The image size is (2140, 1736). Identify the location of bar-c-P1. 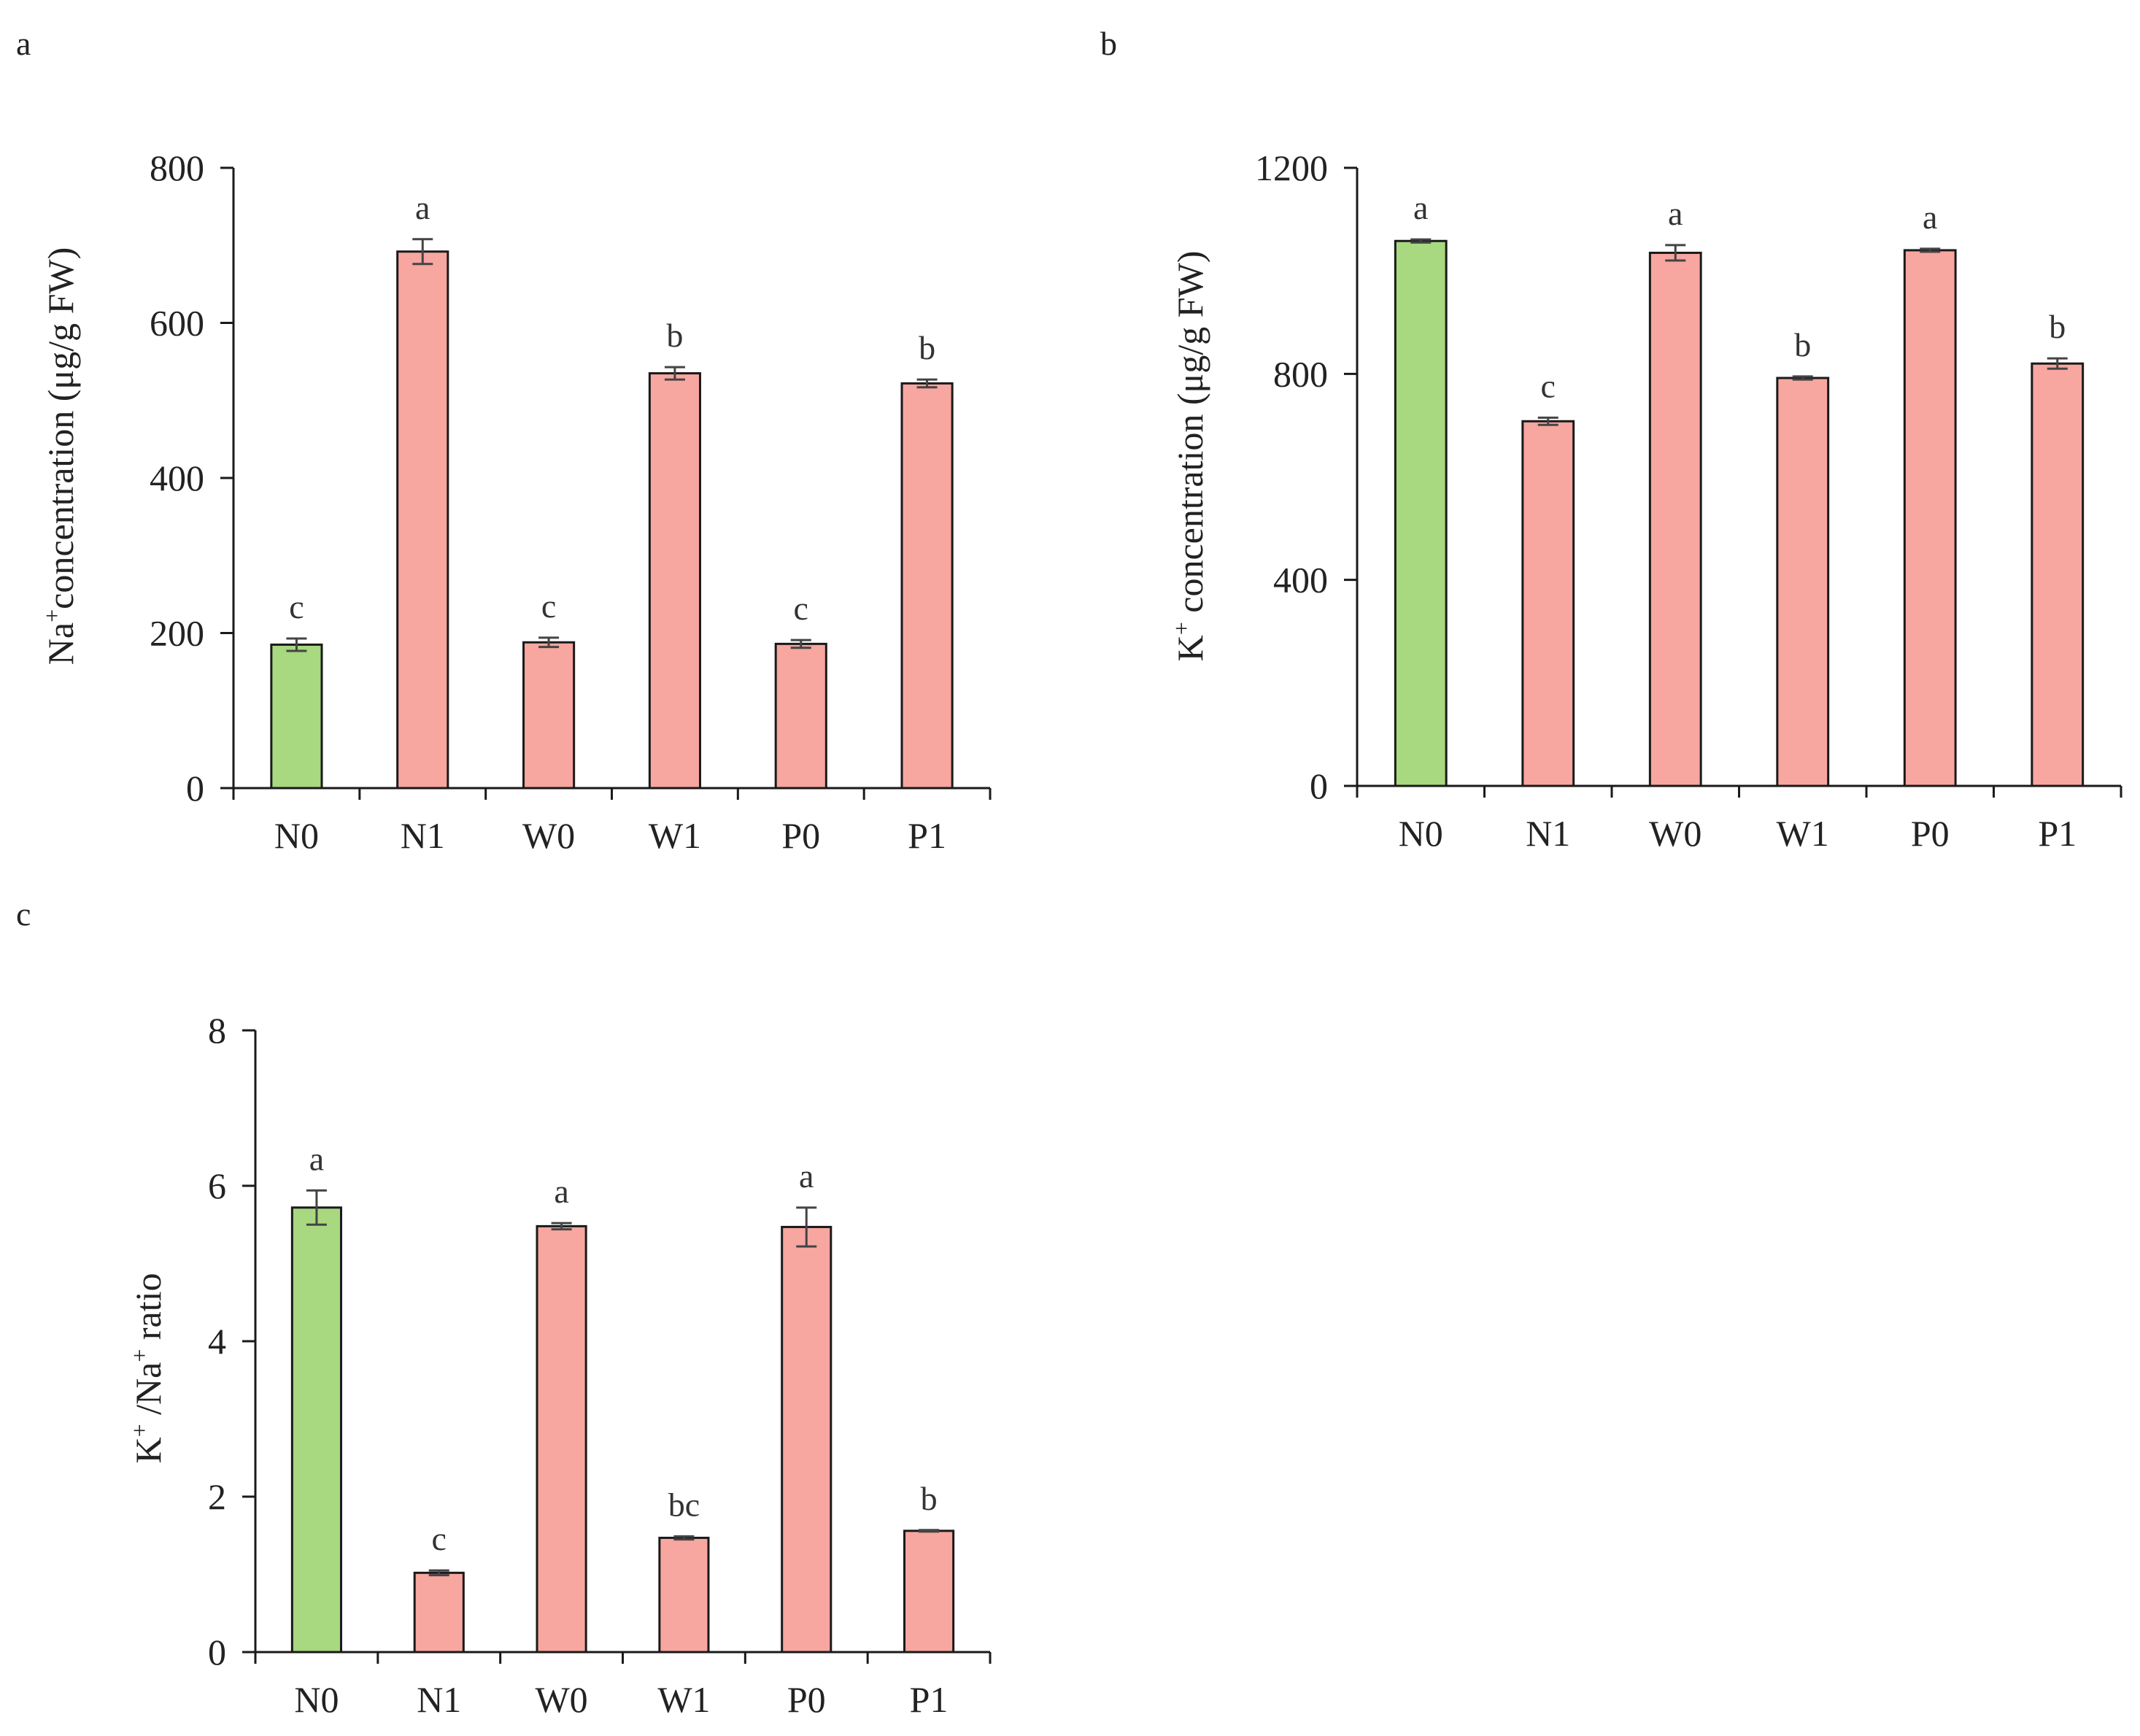
(929, 1591).